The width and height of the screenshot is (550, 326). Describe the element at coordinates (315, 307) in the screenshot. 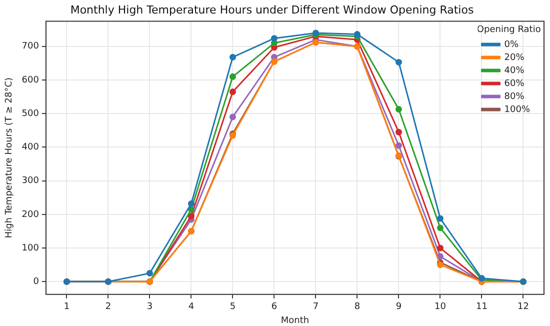

I see `x-tick-label: 7` at that location.